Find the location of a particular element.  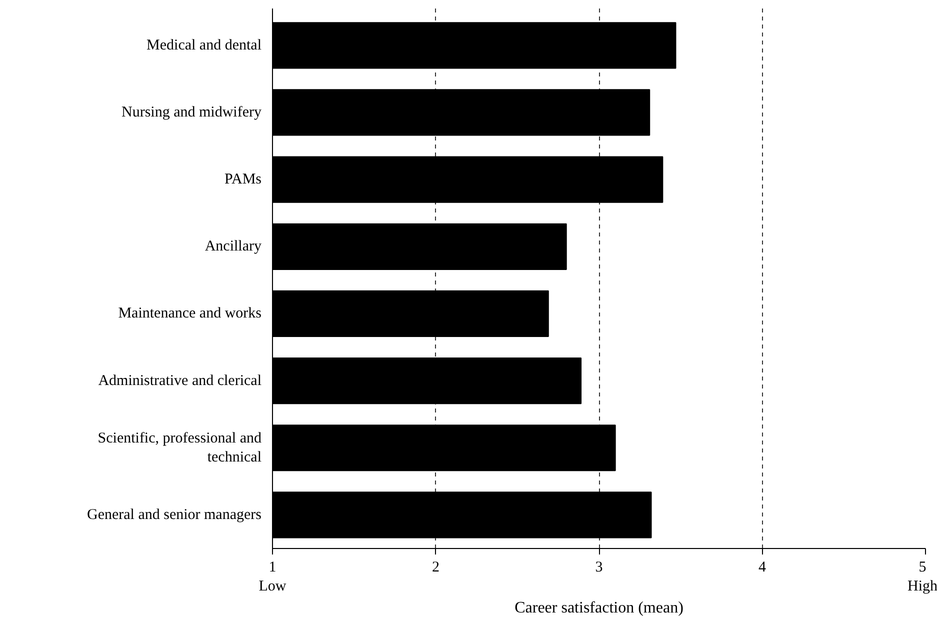

y-tick-label: General and senior managers is located at coordinates (174, 514).